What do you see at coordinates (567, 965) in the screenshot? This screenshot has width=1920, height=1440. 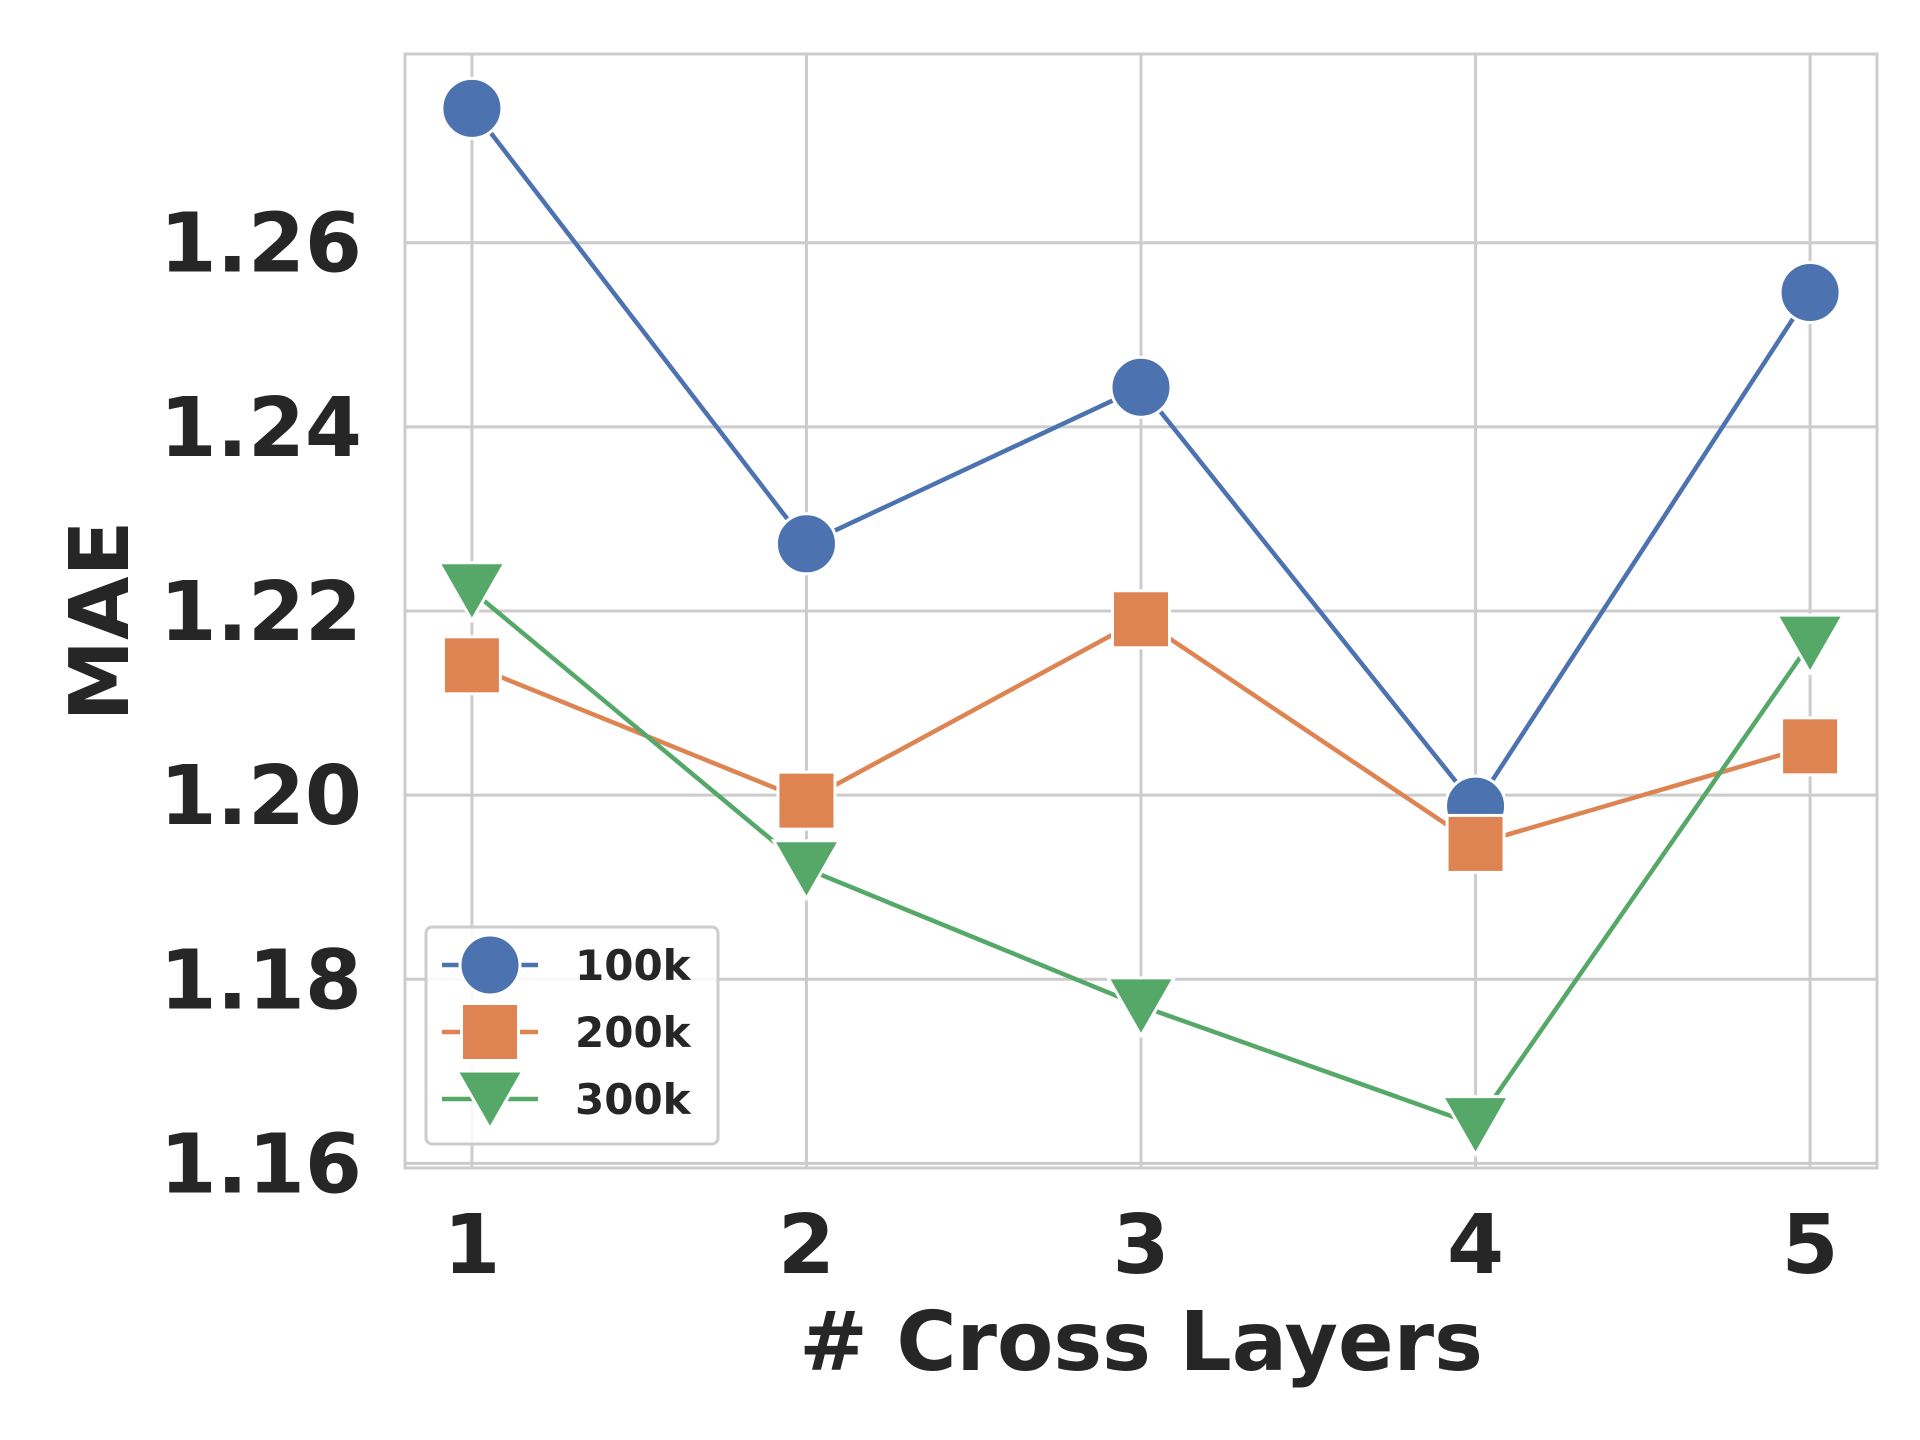 I see `legend-item: 100k` at bounding box center [567, 965].